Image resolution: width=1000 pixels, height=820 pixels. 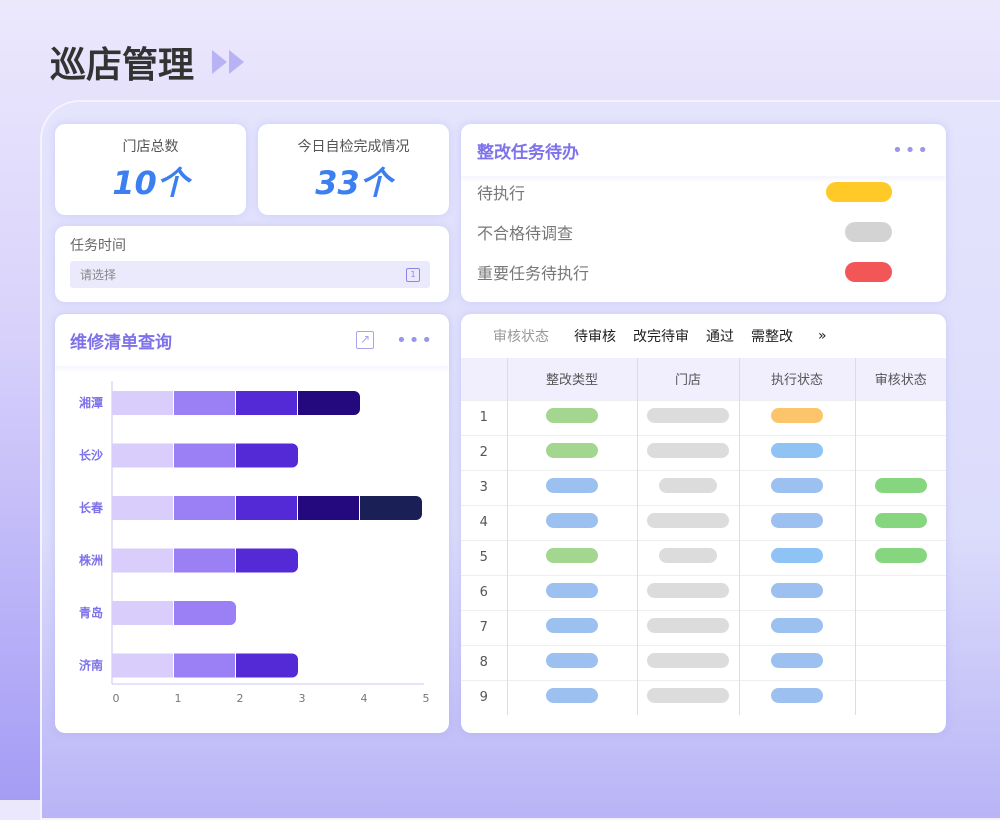 I want to click on table-row: 9, so click(x=703, y=697).